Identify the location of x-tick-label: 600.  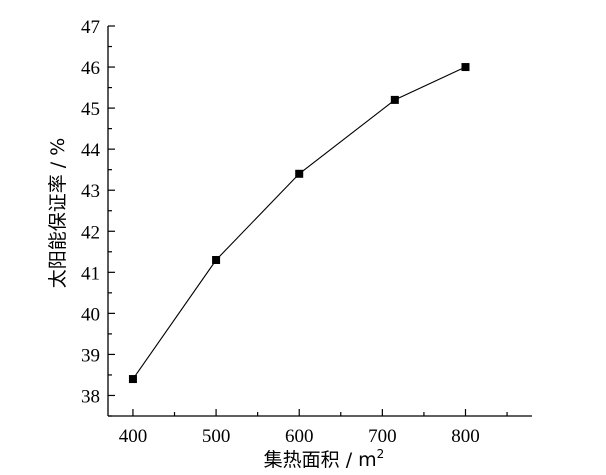
(299, 436).